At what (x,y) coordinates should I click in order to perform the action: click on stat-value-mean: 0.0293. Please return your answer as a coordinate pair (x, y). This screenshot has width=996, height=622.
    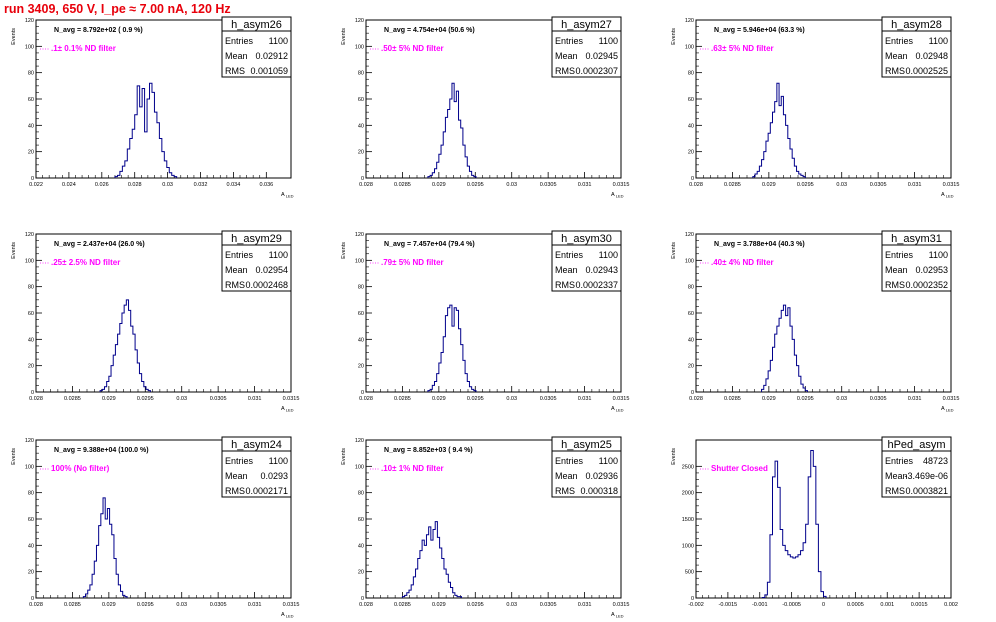
    Looking at the image, I should click on (274, 476).